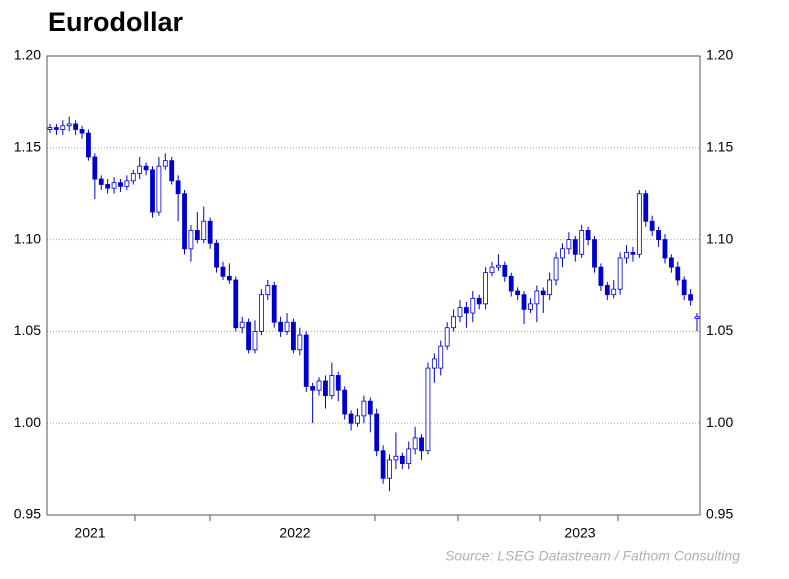  What do you see at coordinates (27, 238) in the screenshot?
I see `y-tick-label: 1.10` at bounding box center [27, 238].